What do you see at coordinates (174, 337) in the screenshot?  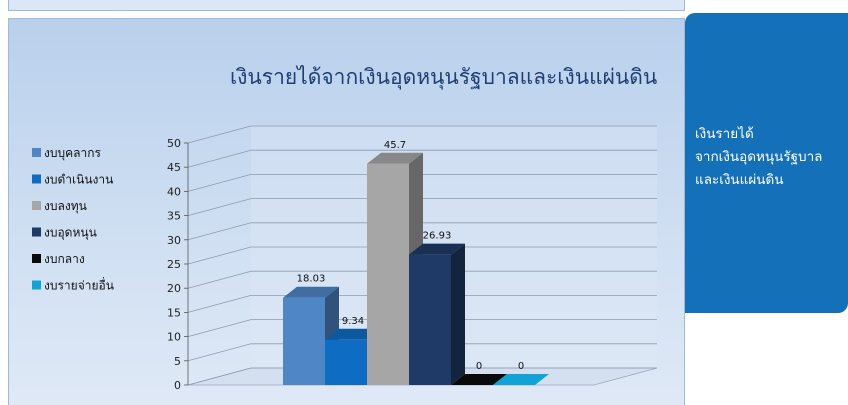 I see `y-tick-label: 10` at bounding box center [174, 337].